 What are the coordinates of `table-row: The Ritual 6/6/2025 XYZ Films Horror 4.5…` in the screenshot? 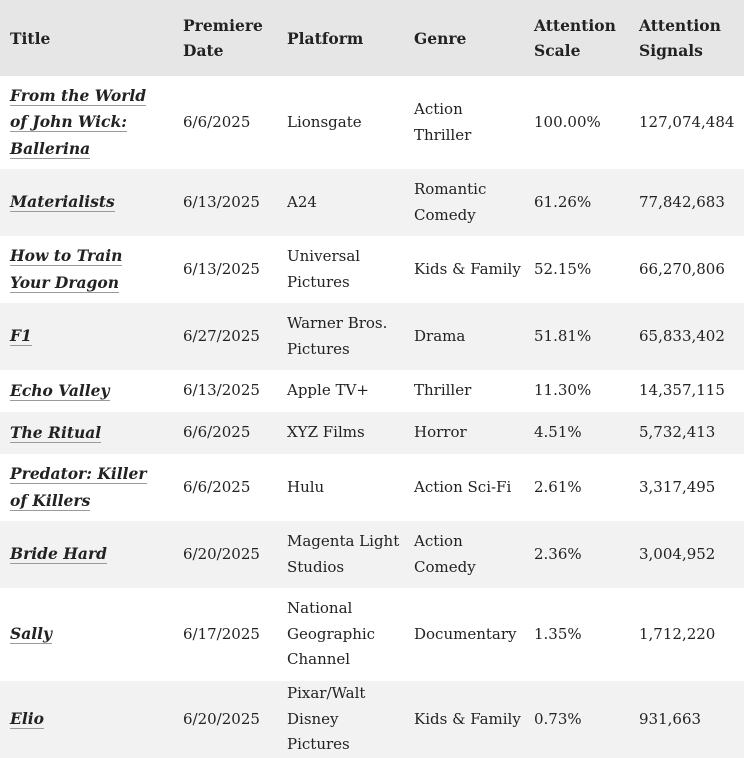 It's located at (372, 433).